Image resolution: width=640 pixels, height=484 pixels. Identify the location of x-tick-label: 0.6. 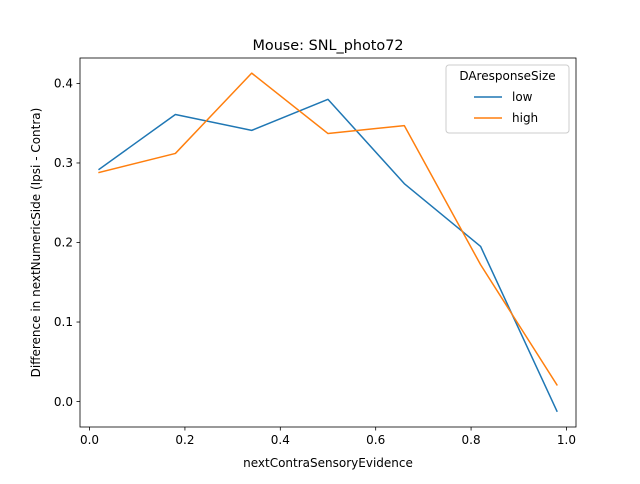
(375, 440).